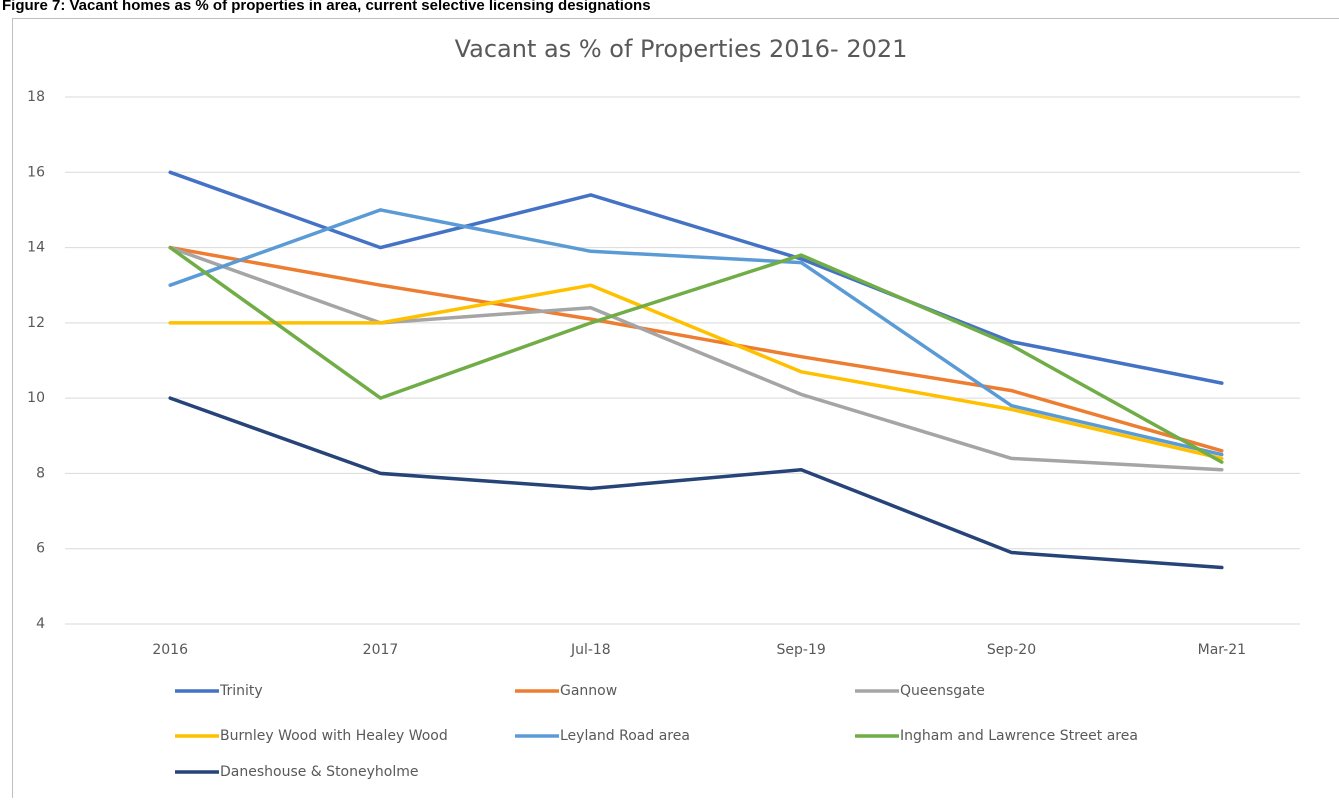 Image resolution: width=1339 pixels, height=803 pixels. What do you see at coordinates (36, 97) in the screenshot?
I see `y-tick-label: 18` at bounding box center [36, 97].